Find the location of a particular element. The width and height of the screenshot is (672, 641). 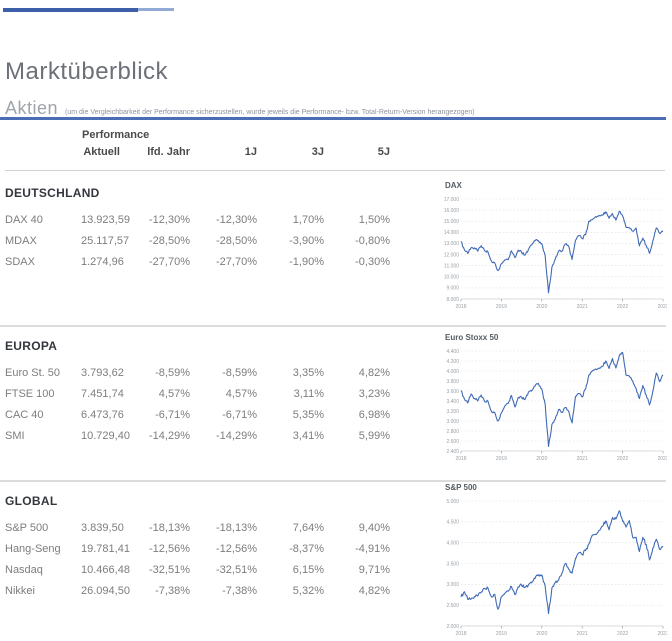

index-name: Euro St. 50 is located at coordinates (33, 372).